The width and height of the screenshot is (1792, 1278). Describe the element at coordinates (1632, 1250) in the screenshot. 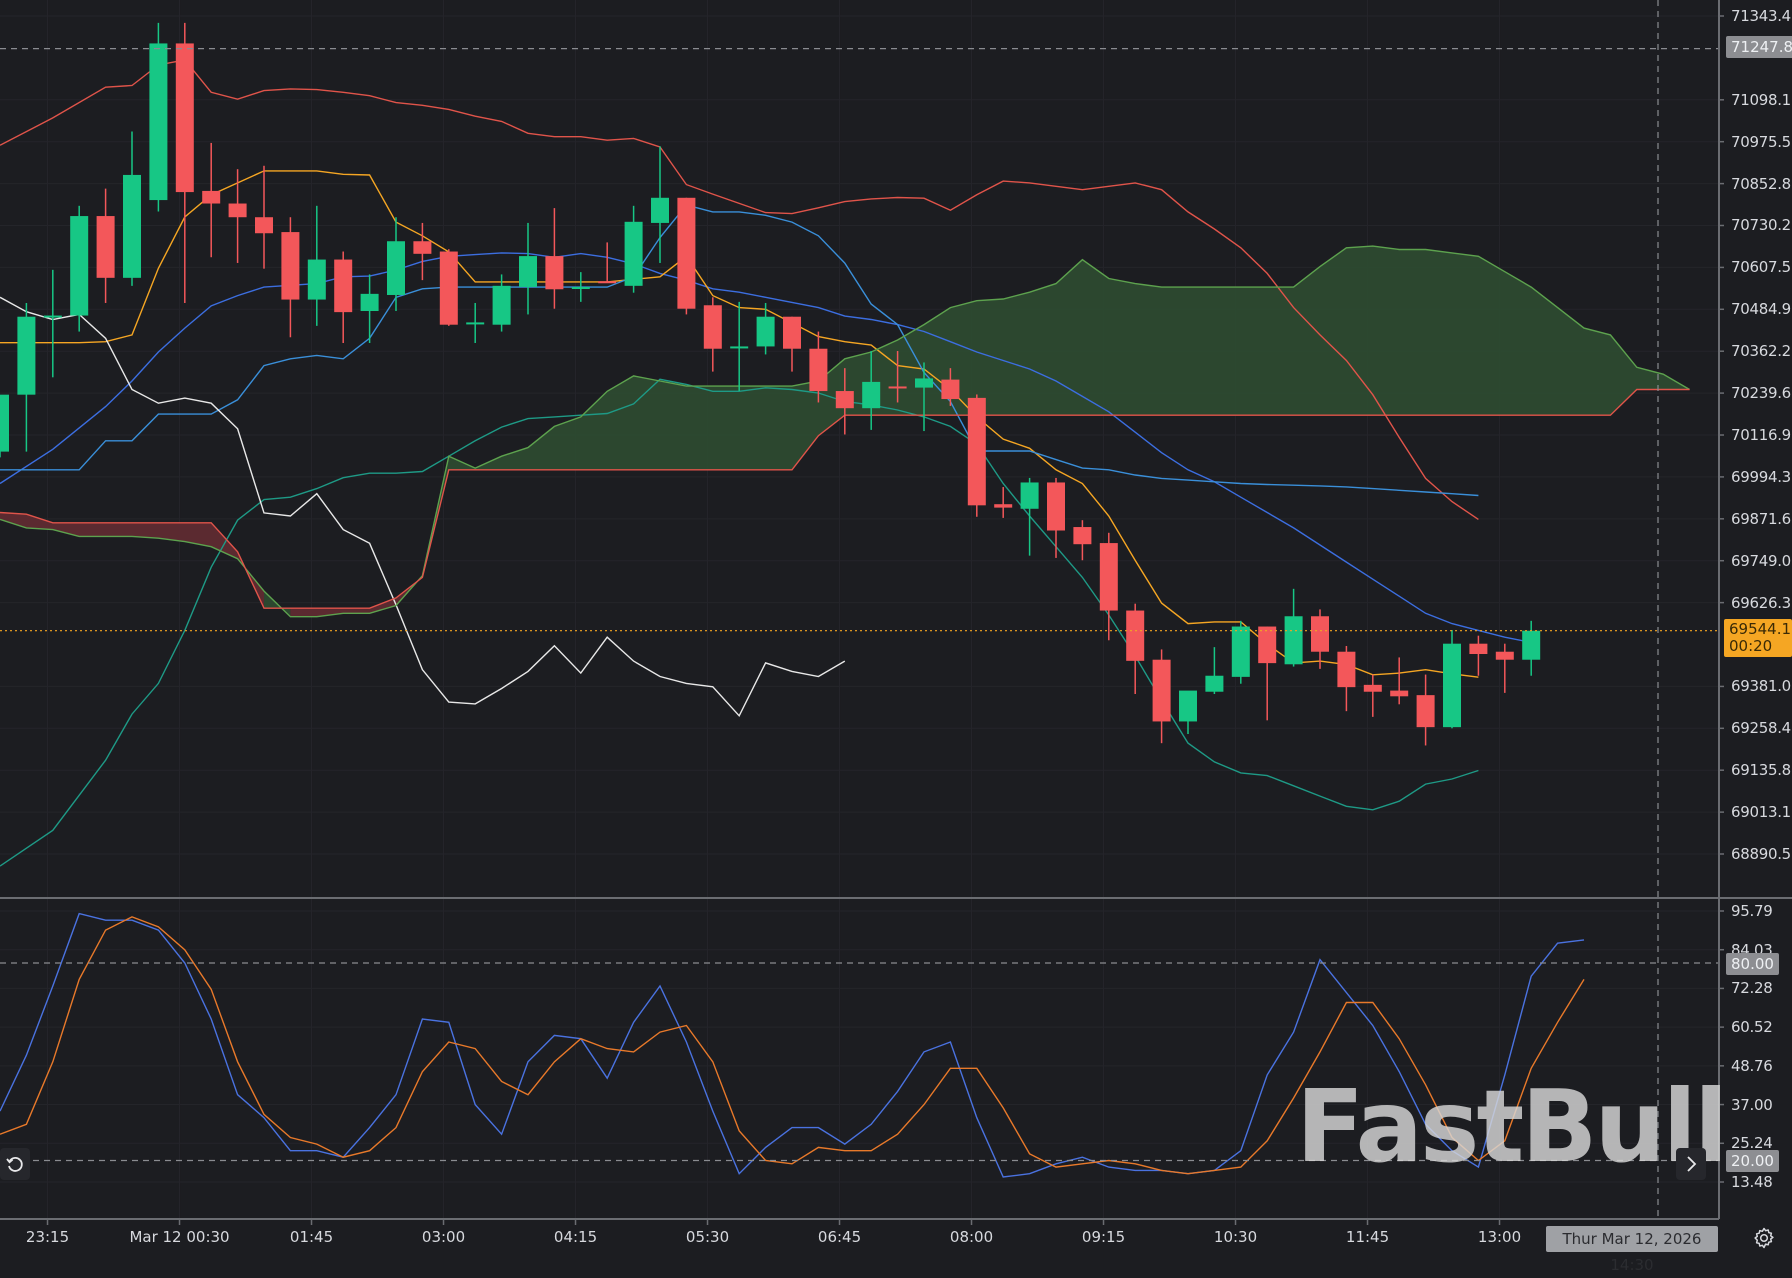

I see `crosshair-date-tag: Thur Mar 12, 2026 14:30` at that location.